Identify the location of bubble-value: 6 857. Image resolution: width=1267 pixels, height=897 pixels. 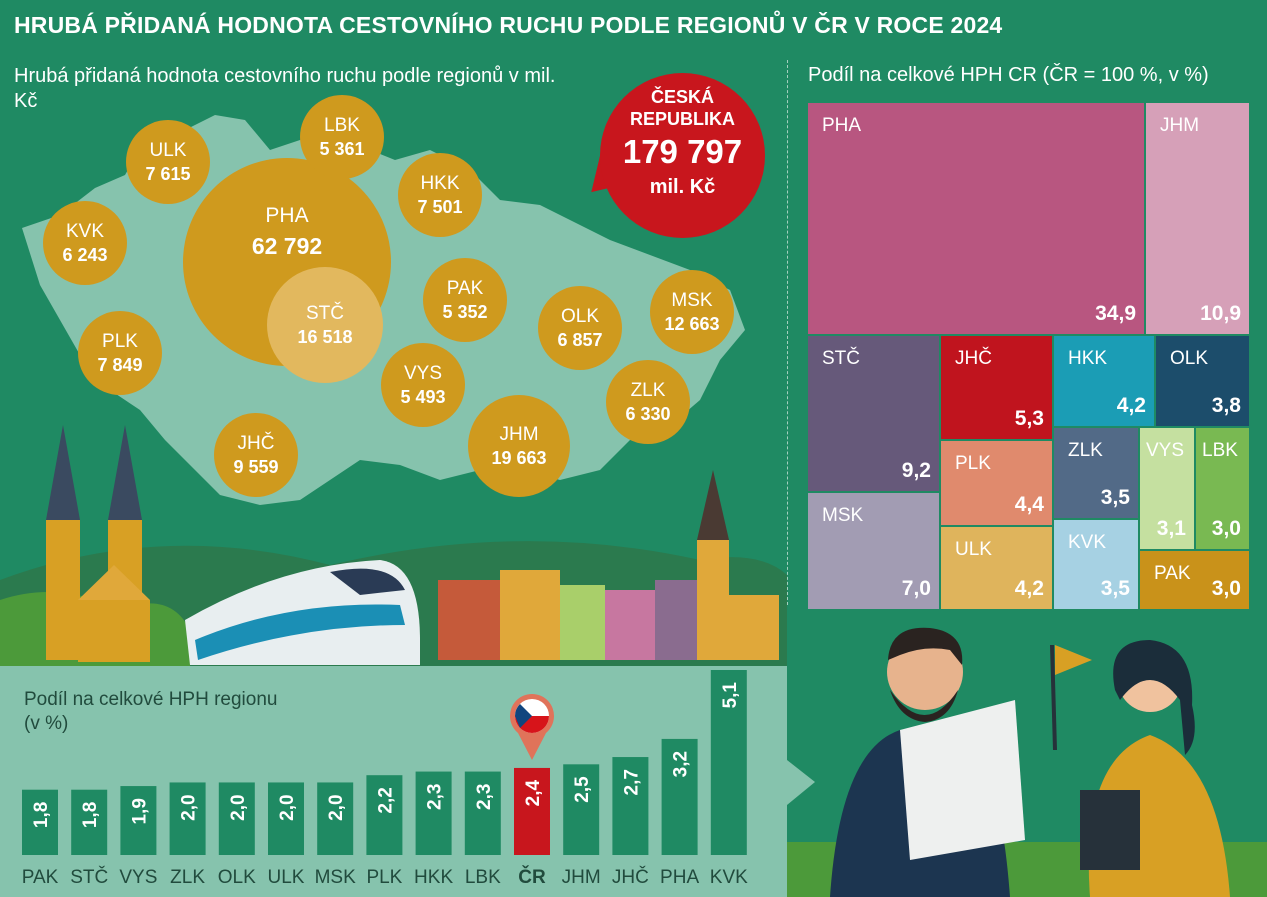
(579, 340).